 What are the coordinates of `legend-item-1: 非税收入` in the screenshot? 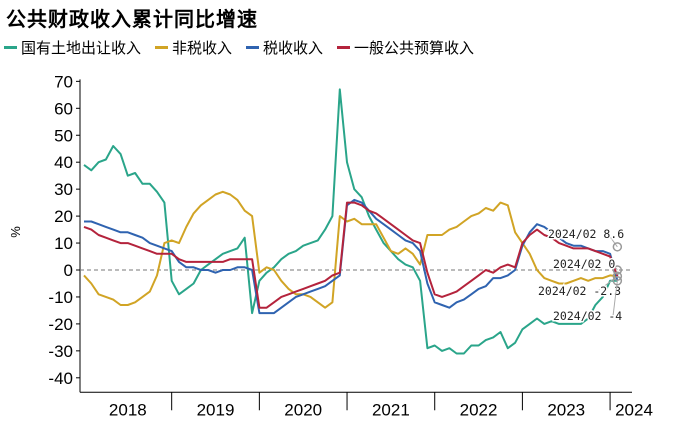 It's located at (193, 47).